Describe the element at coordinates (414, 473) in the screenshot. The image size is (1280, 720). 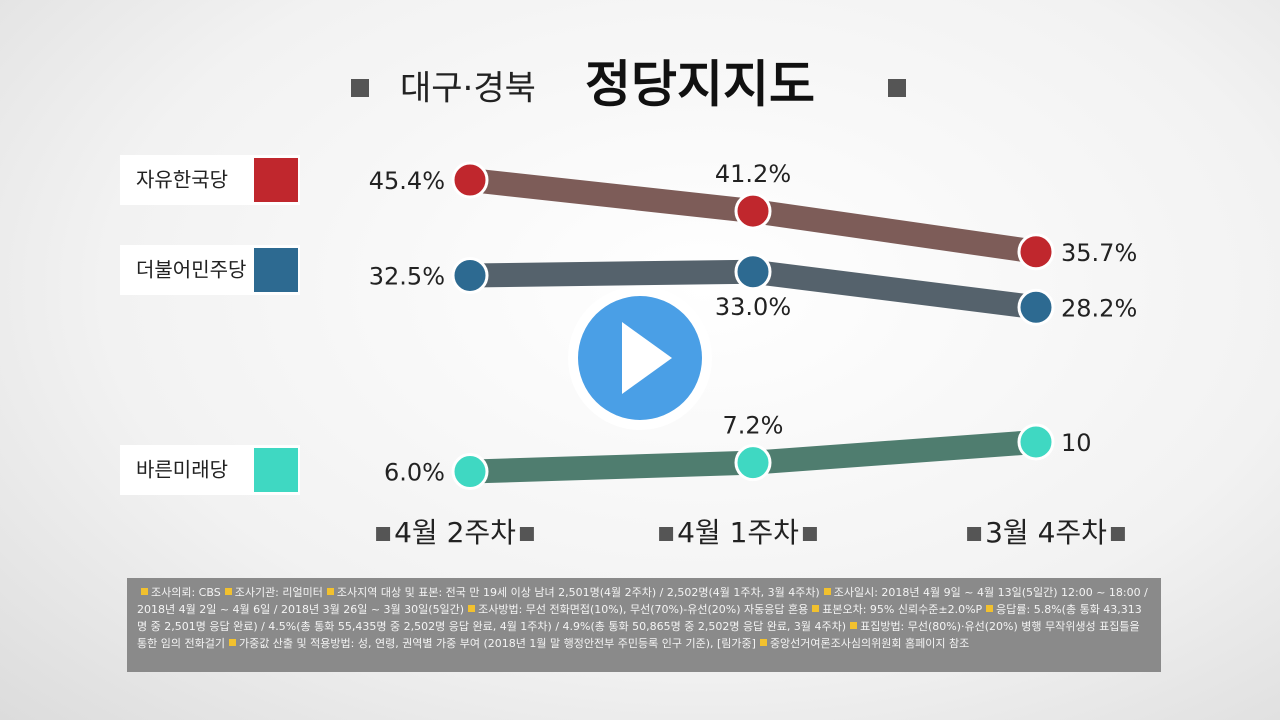
I see `value-label: 6.0%` at that location.